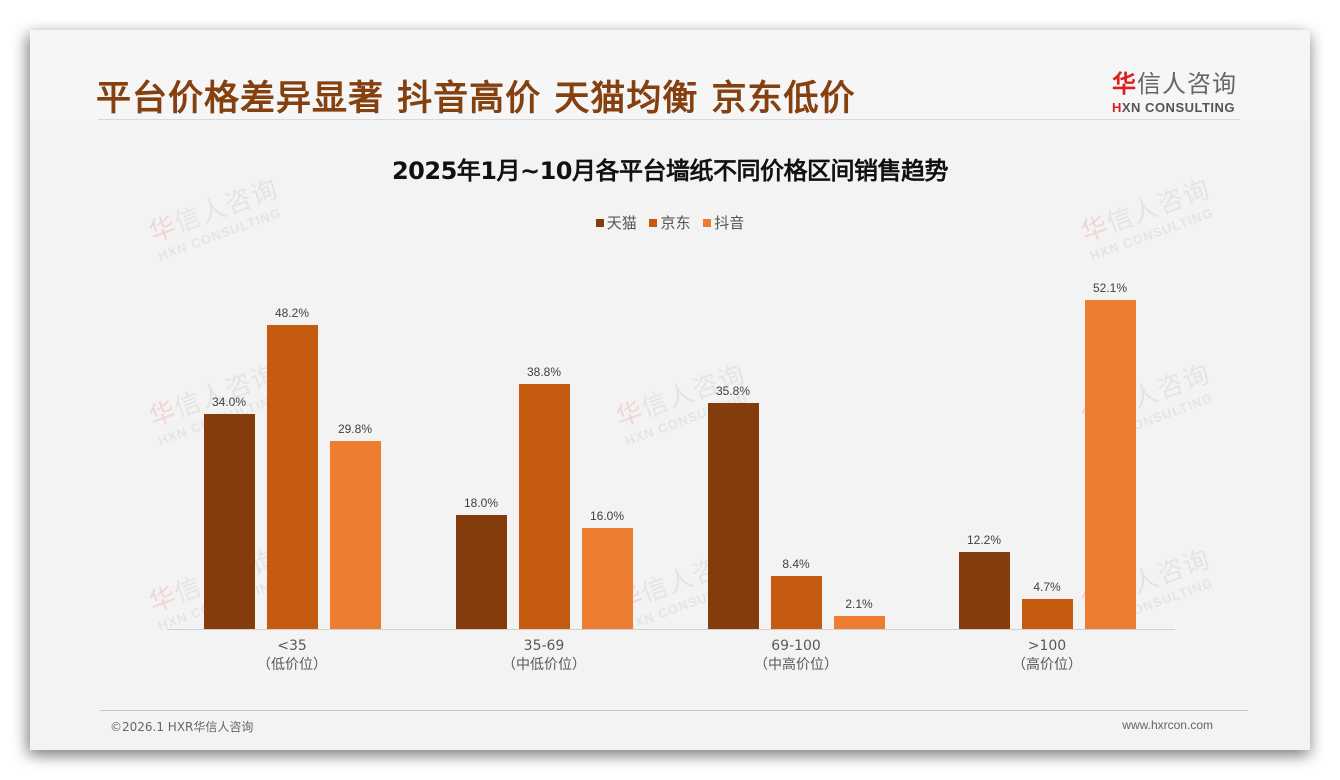 The width and height of the screenshot is (1340, 780). What do you see at coordinates (796, 665) in the screenshot?
I see `category-tier: （中高价位）` at bounding box center [796, 665].